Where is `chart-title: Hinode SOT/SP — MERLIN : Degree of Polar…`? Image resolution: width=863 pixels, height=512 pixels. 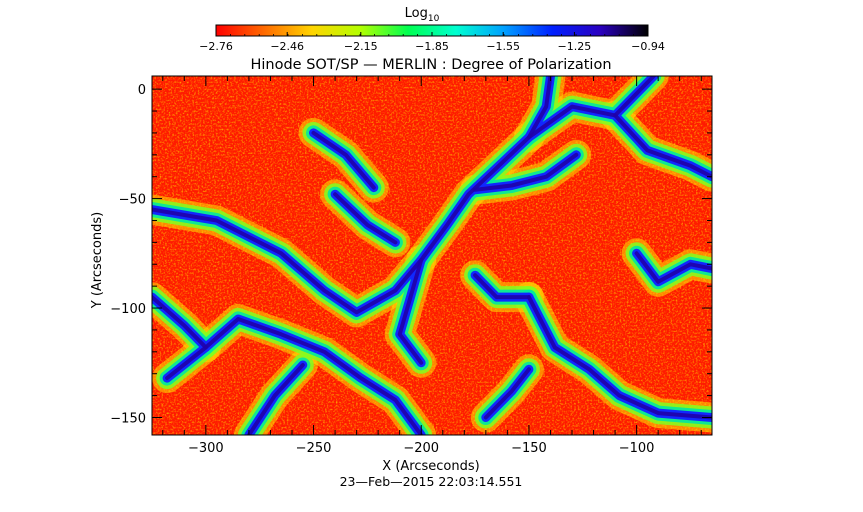
chart-title: Hinode SOT/SP — MERLIN : Degree of Polar… is located at coordinates (430, 65).